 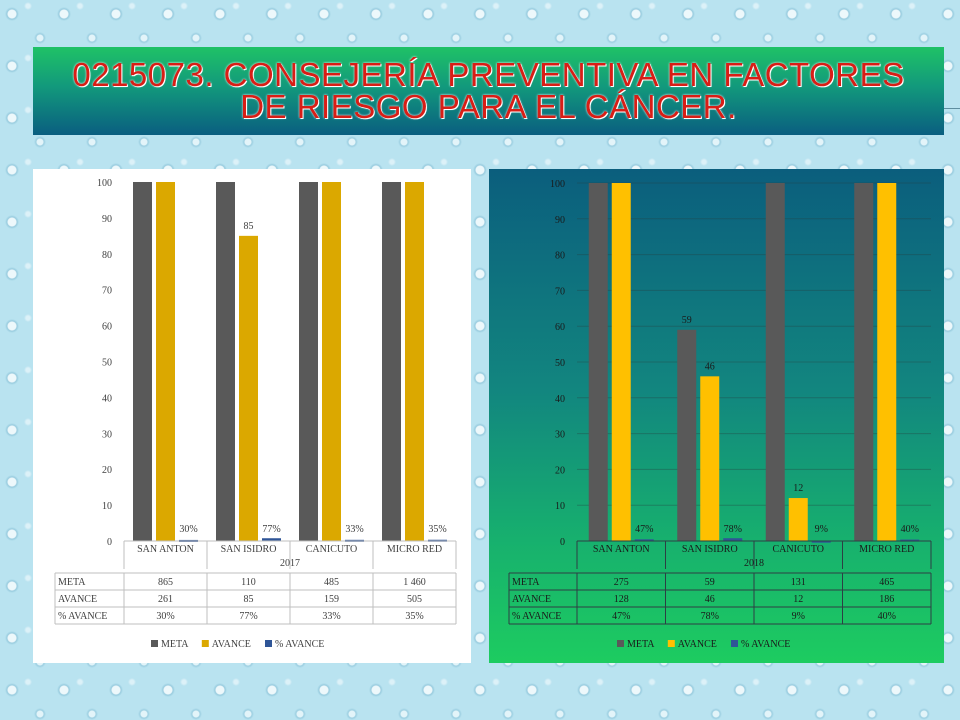 What do you see at coordinates (248, 616) in the screenshot?
I see `table-cell: 77%` at bounding box center [248, 616].